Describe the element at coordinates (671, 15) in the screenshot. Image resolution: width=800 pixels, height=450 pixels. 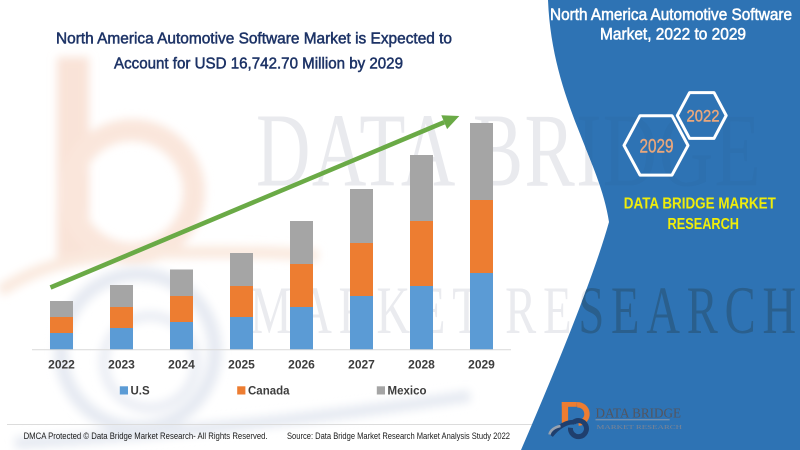
I see `svg-text:North America Automotive Softw: North America Automotive Software` at that location.